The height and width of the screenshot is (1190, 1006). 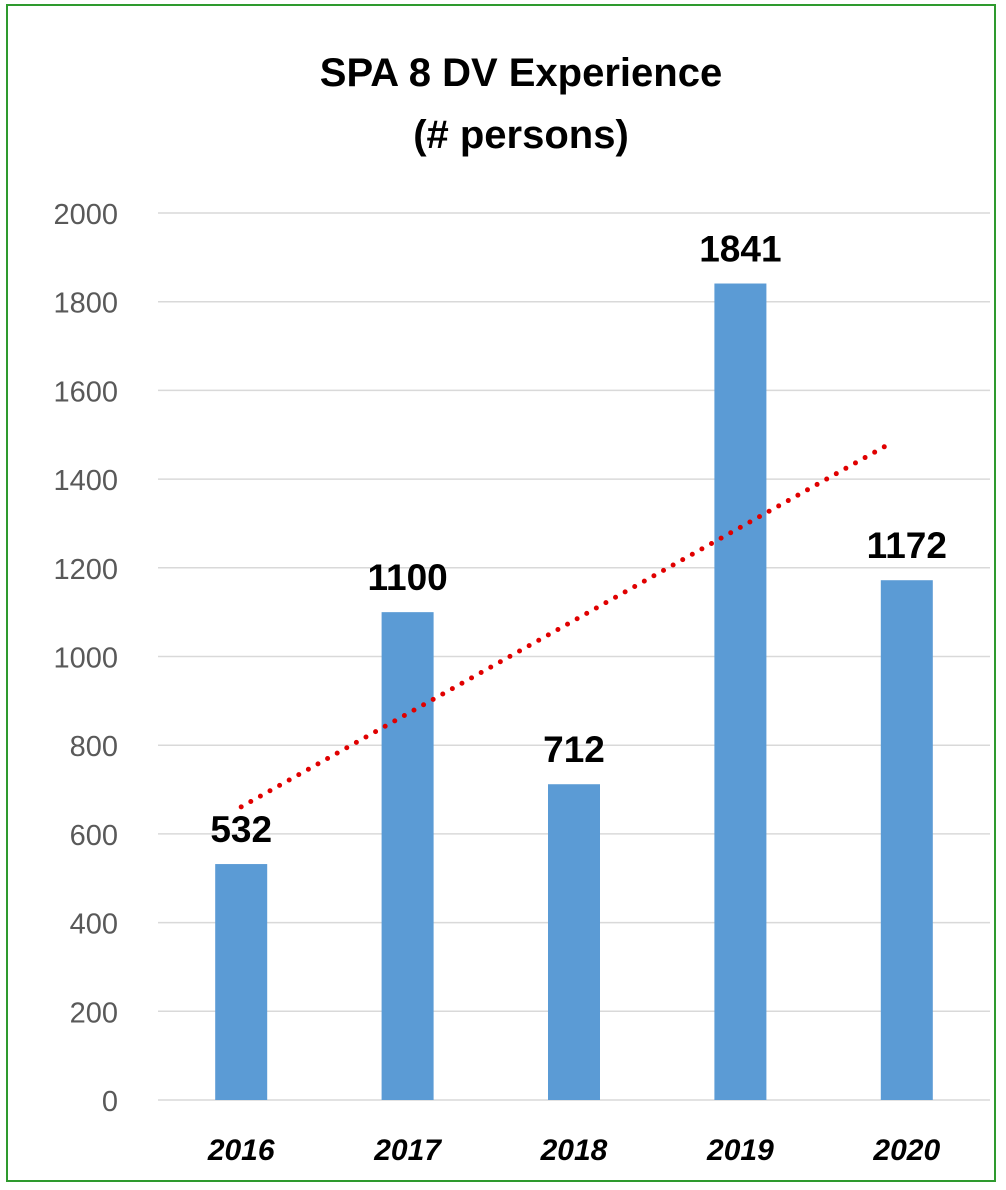 What do you see at coordinates (740, 249) in the screenshot?
I see `data-label-2019: 1841` at bounding box center [740, 249].